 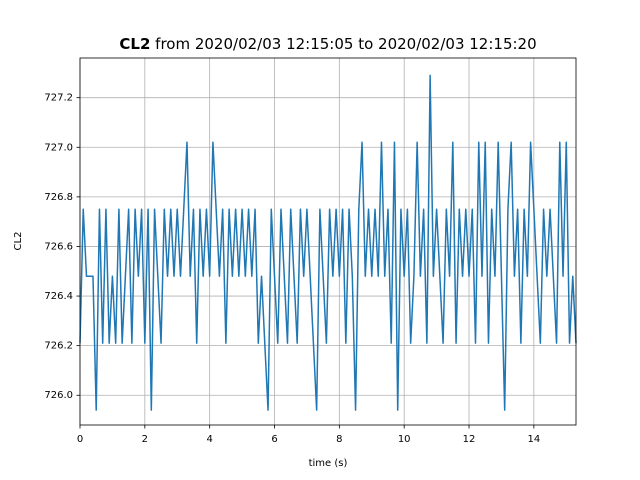 What do you see at coordinates (58, 346) in the screenshot?
I see `y-tick-label: 726.2` at bounding box center [58, 346].